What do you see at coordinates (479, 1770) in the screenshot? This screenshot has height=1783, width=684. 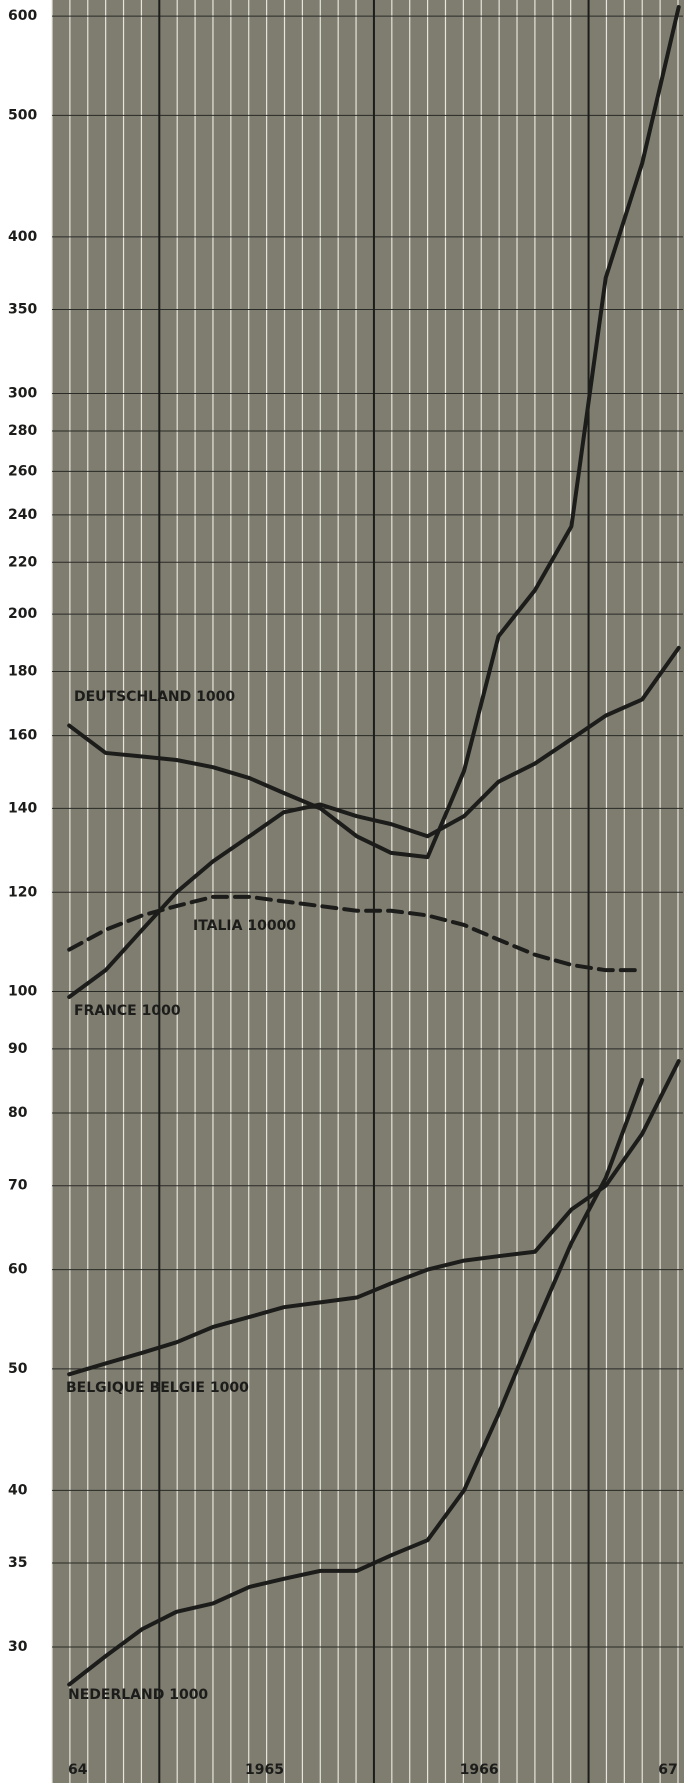 I see `x-tick-label: 1966` at bounding box center [479, 1770].